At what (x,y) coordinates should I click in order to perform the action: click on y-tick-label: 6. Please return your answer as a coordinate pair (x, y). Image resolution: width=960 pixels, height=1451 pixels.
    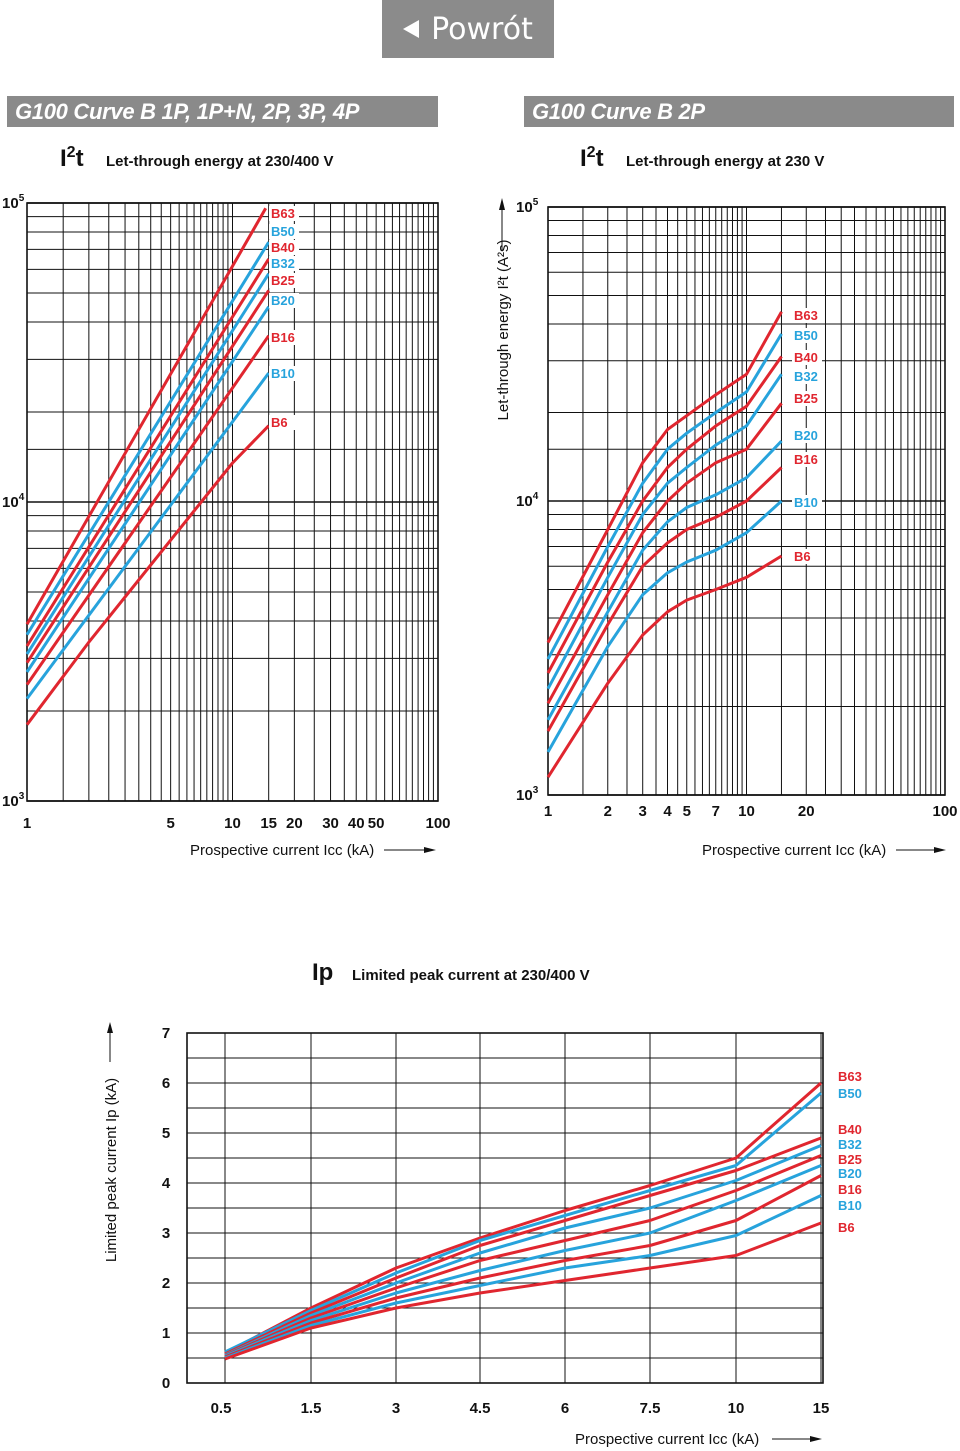
    Looking at the image, I should click on (166, 1083).